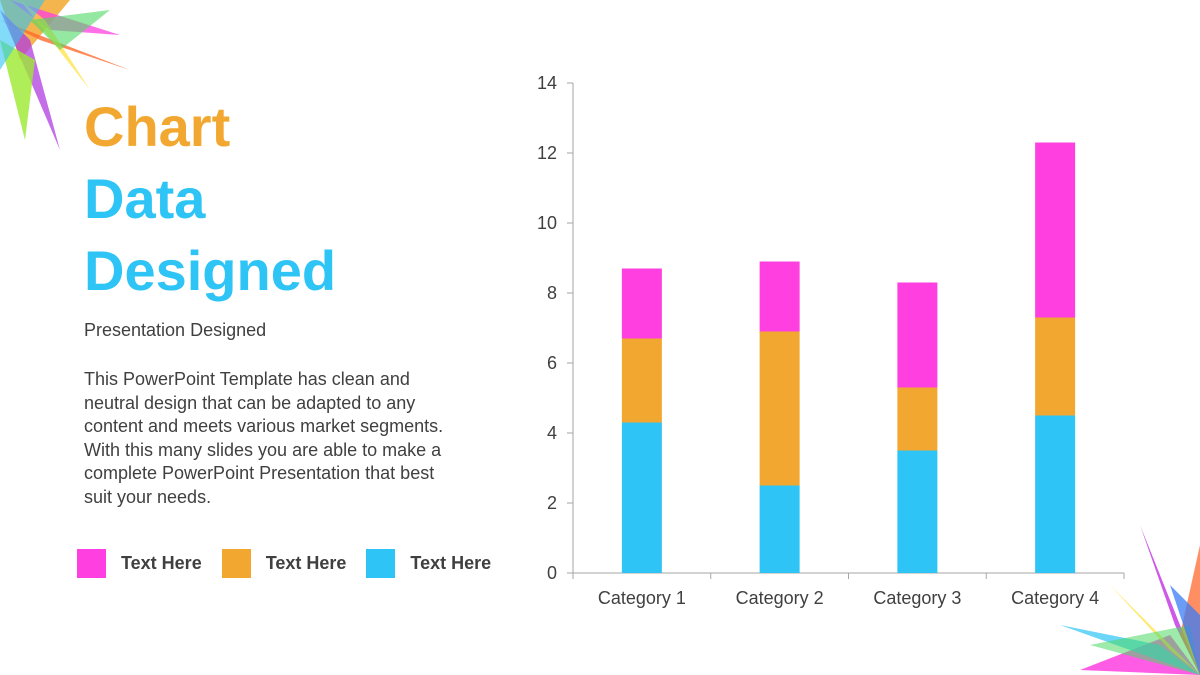 The height and width of the screenshot is (675, 1200). I want to click on legend-label-2: Text Here, so click(306, 563).